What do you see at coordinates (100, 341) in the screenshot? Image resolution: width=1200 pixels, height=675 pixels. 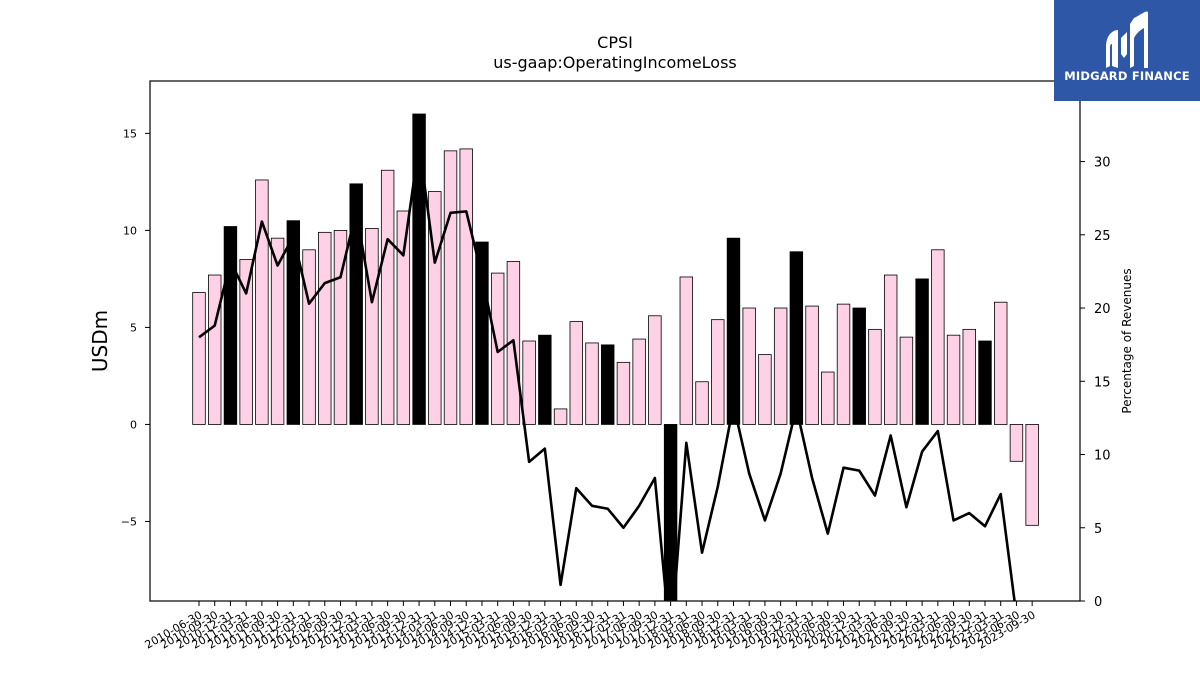 I see `y-axis-label: USDm` at bounding box center [100, 341].